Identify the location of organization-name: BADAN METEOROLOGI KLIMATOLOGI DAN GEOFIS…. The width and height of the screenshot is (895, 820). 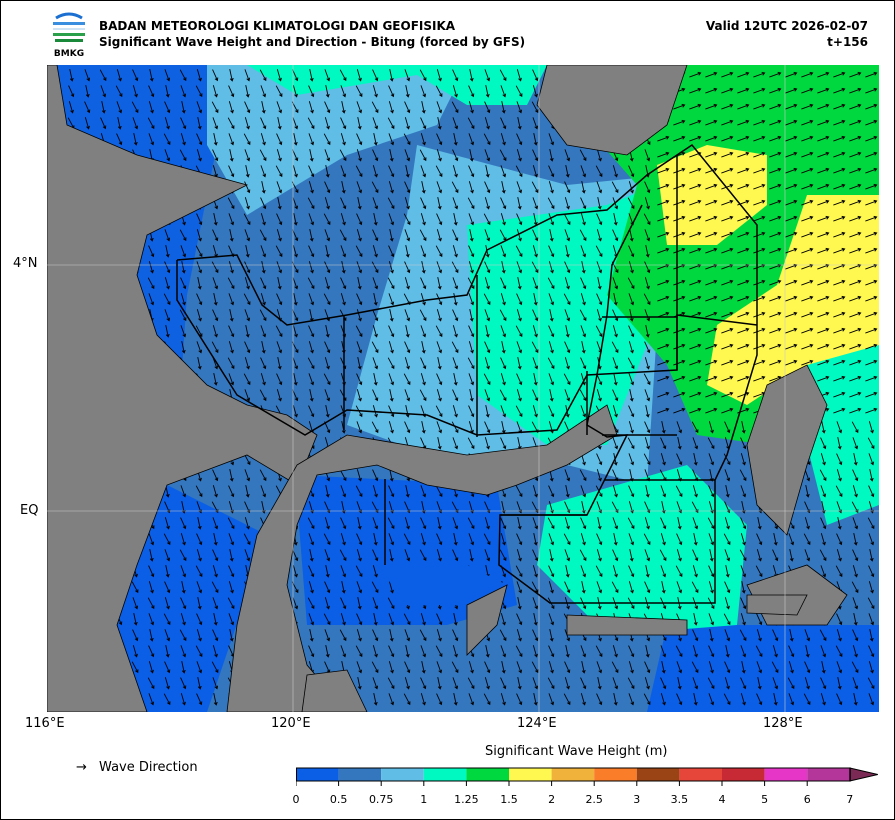
(277, 26).